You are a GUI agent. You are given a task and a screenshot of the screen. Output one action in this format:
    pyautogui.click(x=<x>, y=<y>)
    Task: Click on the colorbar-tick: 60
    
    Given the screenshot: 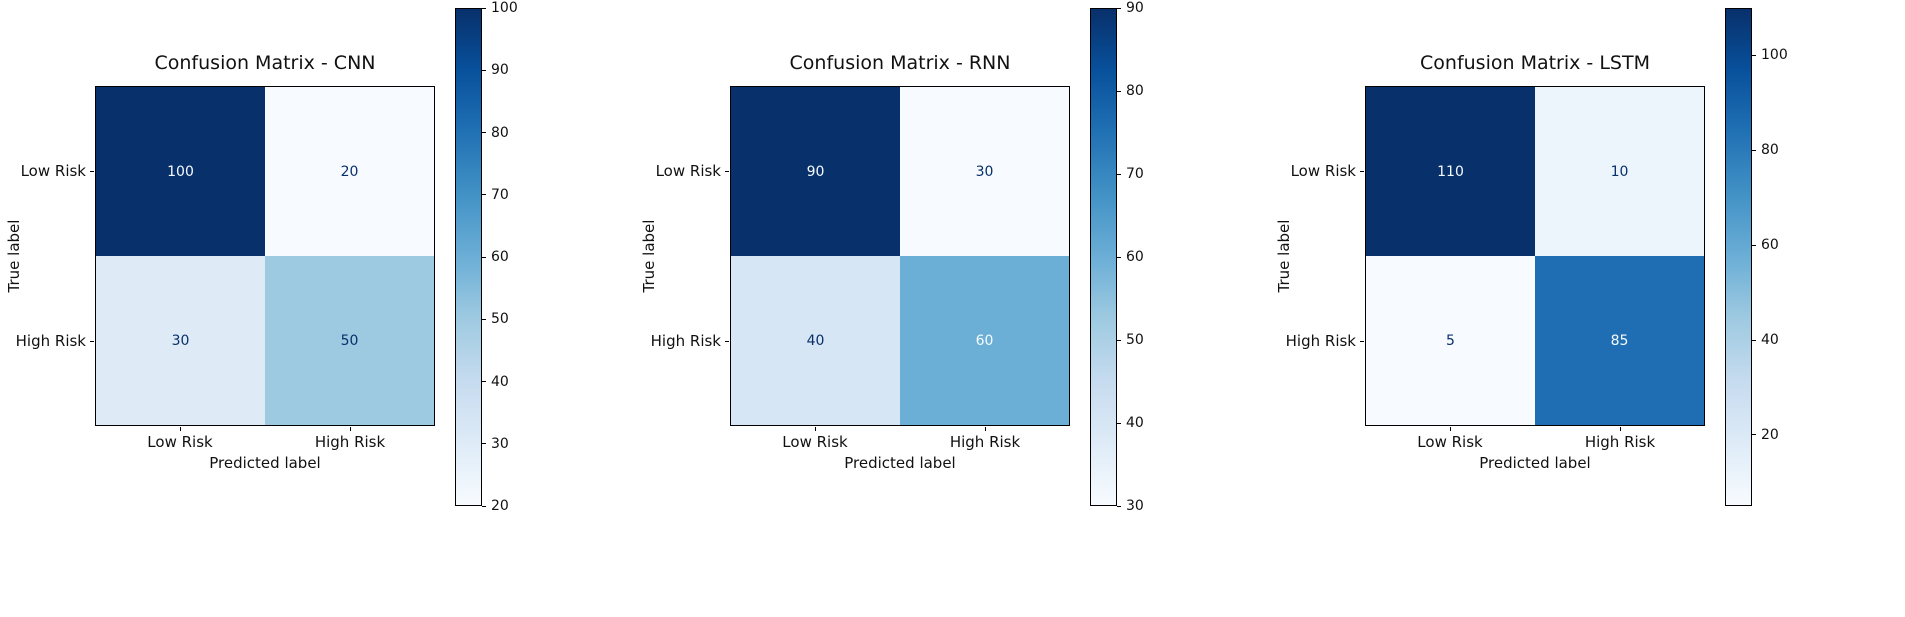 What is the action you would take?
    pyautogui.click(x=495, y=257)
    